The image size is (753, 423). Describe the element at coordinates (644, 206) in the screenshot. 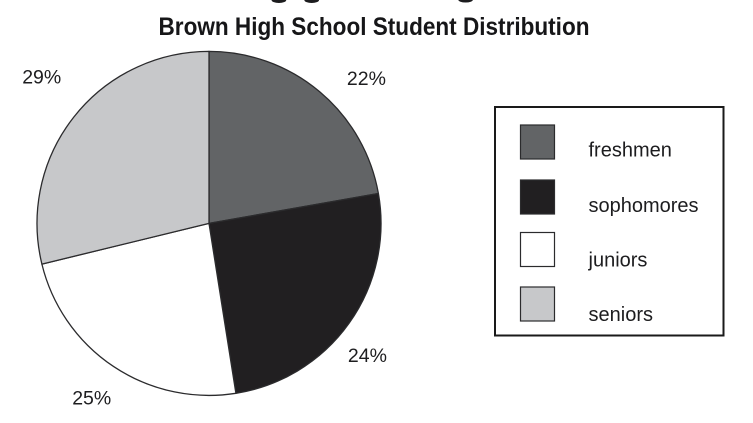

I see `svg-text: sophomores` at that location.